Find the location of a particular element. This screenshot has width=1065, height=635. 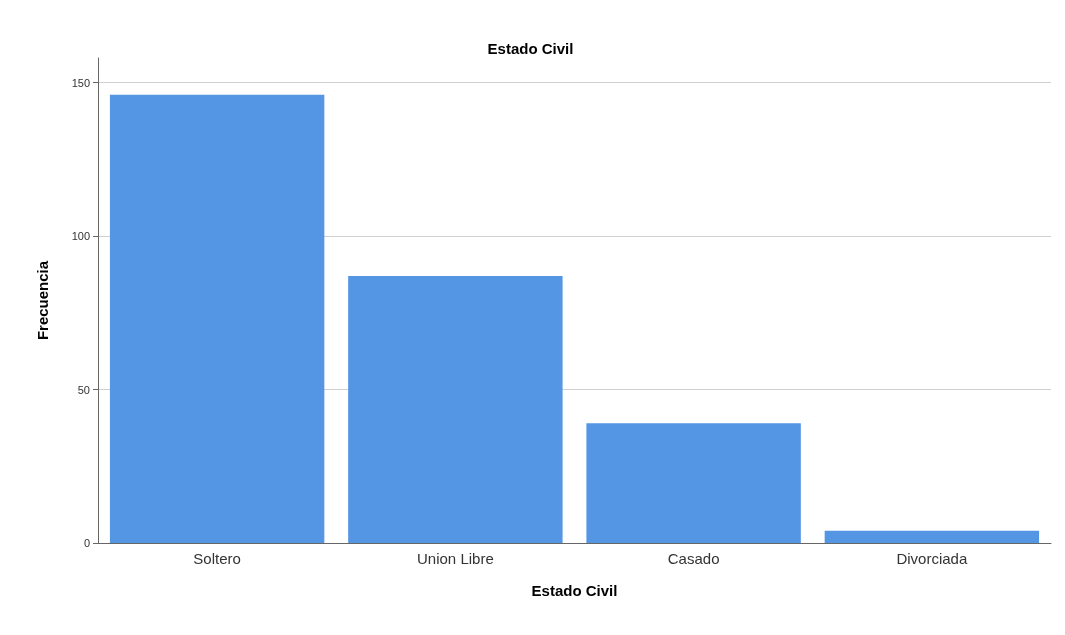

x-tick-label: Casado is located at coordinates (693, 558).